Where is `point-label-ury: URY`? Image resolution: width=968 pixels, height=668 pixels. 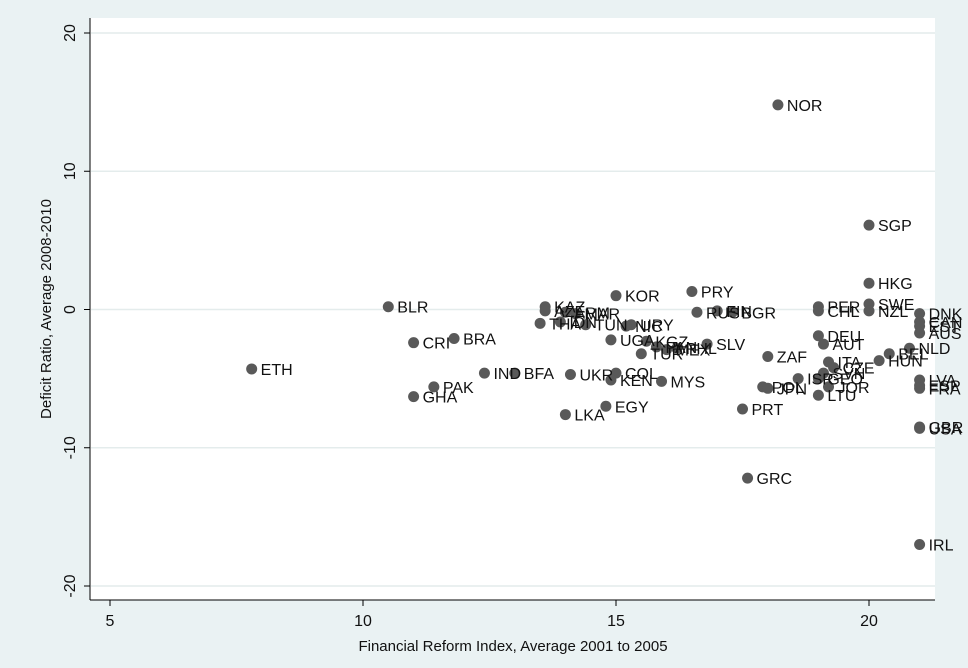 point-label-ury: URY is located at coordinates (657, 326).